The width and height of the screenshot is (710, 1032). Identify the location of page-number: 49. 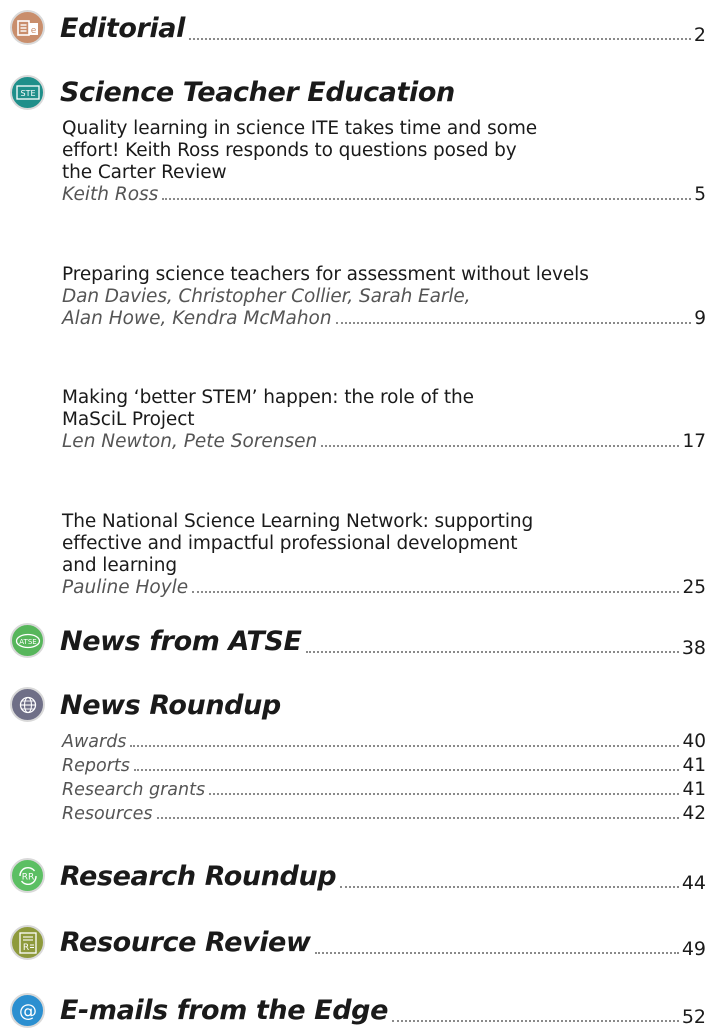
(693, 949).